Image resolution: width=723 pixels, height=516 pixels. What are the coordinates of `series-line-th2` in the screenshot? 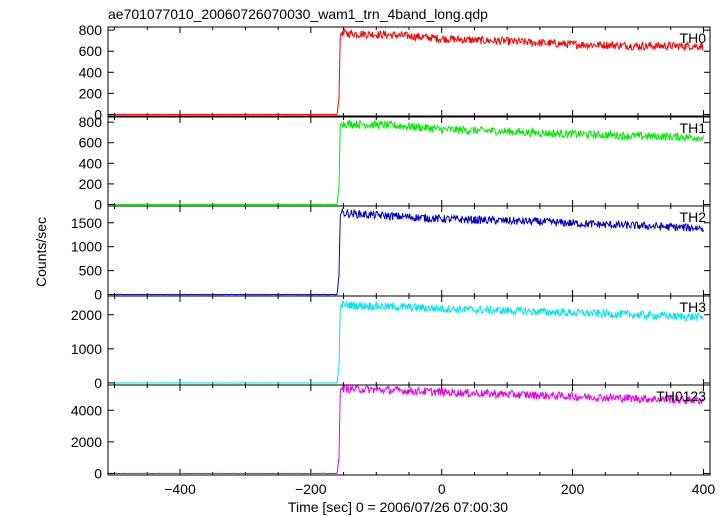 It's located at (409, 252).